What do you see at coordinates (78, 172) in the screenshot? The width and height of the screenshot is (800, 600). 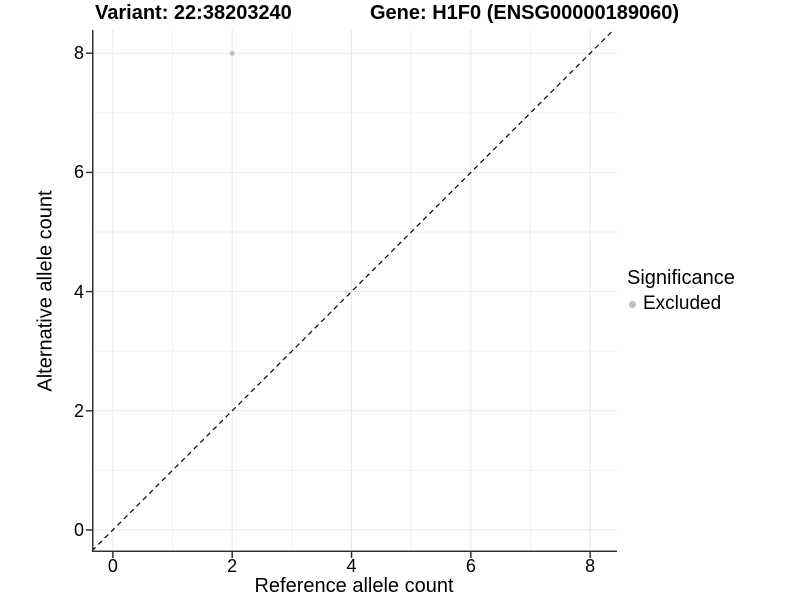 I see `y-tick-label: 6` at bounding box center [78, 172].